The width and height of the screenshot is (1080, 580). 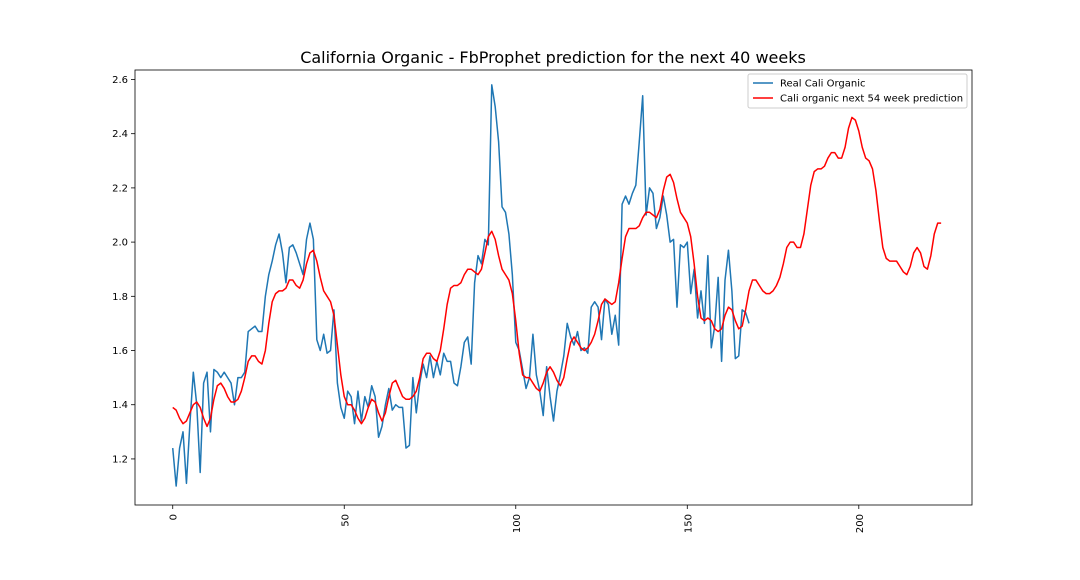 I want to click on y-tick-label: 1.2, so click(x=120, y=459).